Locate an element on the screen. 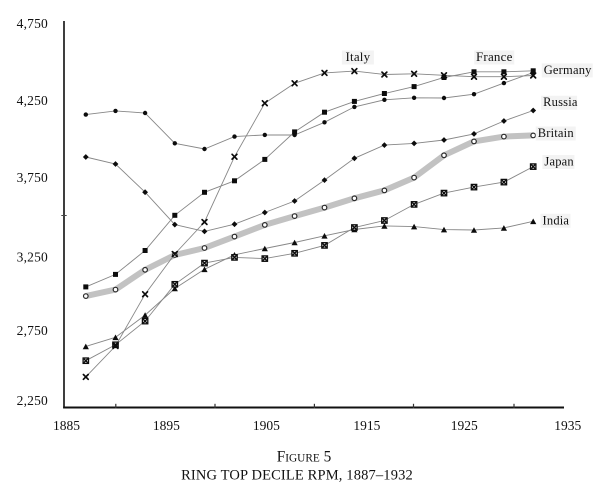 This screenshot has width=605, height=504. svg-text: 1915 is located at coordinates (366, 425).